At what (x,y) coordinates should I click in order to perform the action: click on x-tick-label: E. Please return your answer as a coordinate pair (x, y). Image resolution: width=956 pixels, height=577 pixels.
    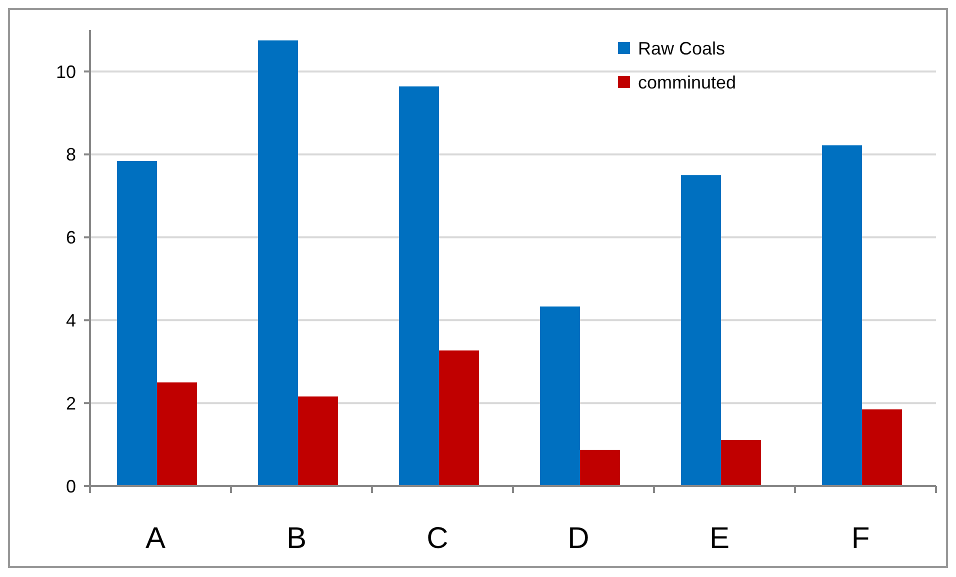
    Looking at the image, I should click on (719, 538).